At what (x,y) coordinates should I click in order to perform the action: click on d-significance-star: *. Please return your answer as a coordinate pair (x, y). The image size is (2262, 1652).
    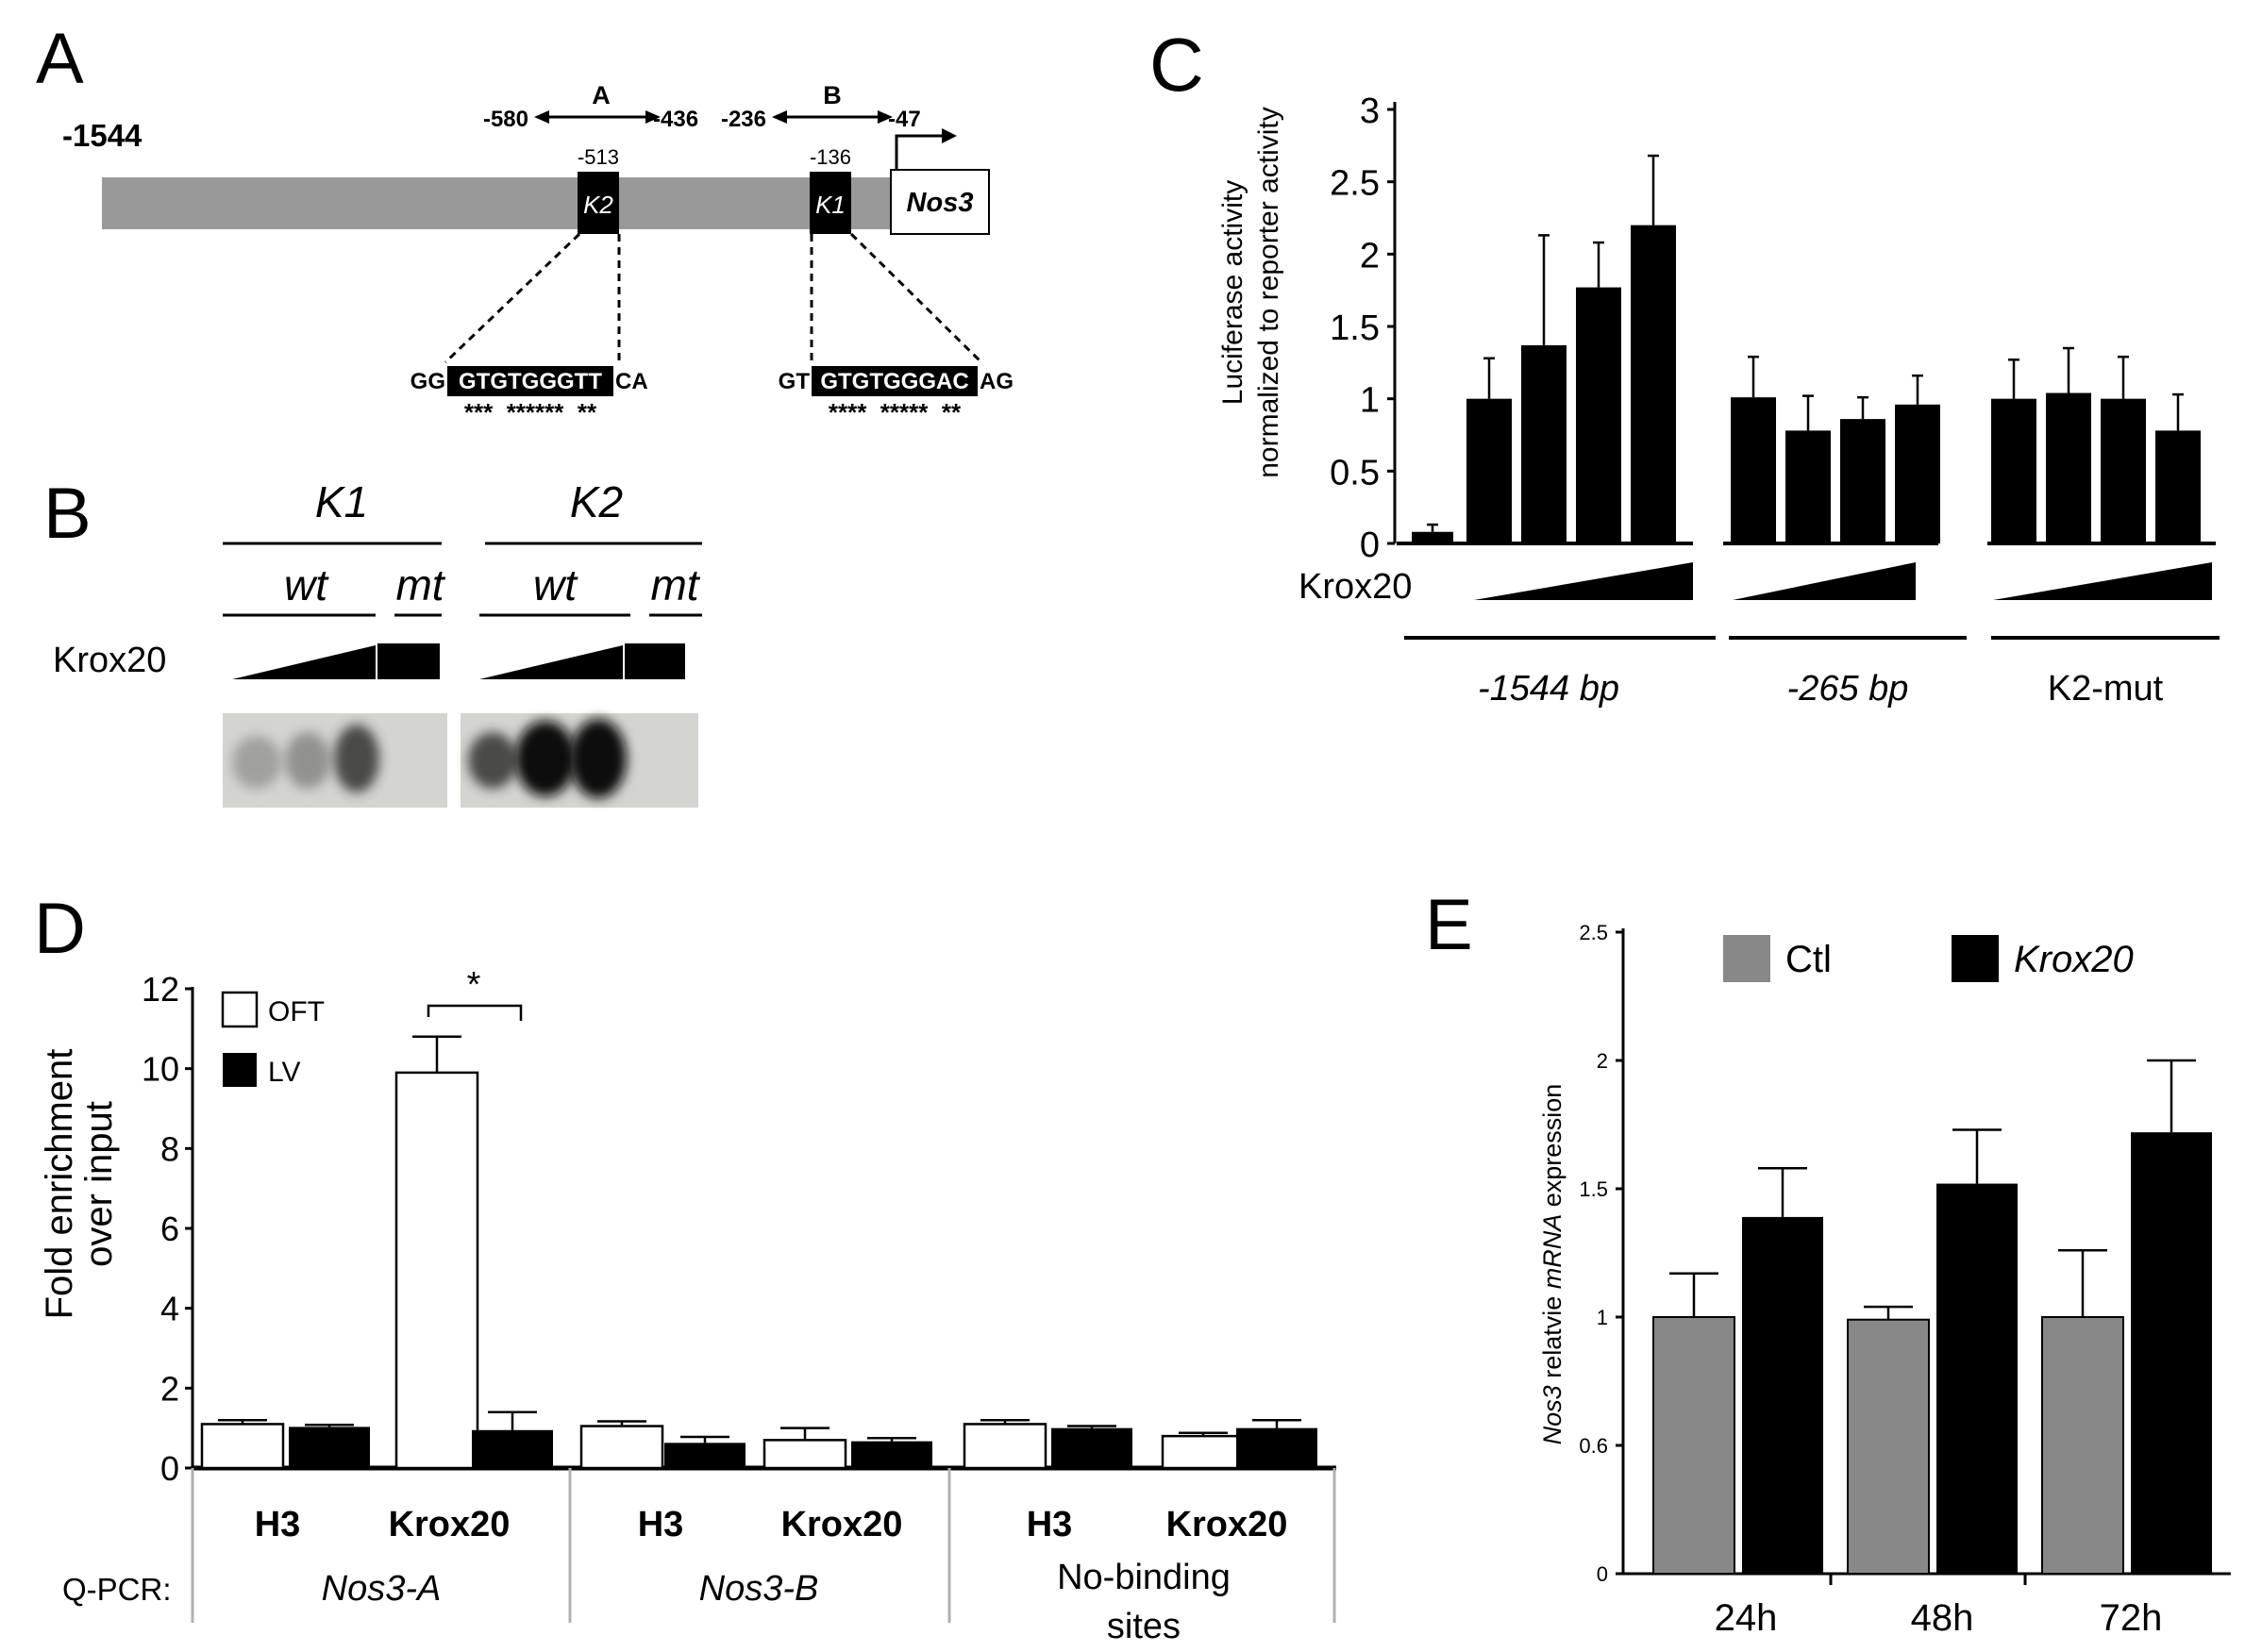
    Looking at the image, I should click on (474, 985).